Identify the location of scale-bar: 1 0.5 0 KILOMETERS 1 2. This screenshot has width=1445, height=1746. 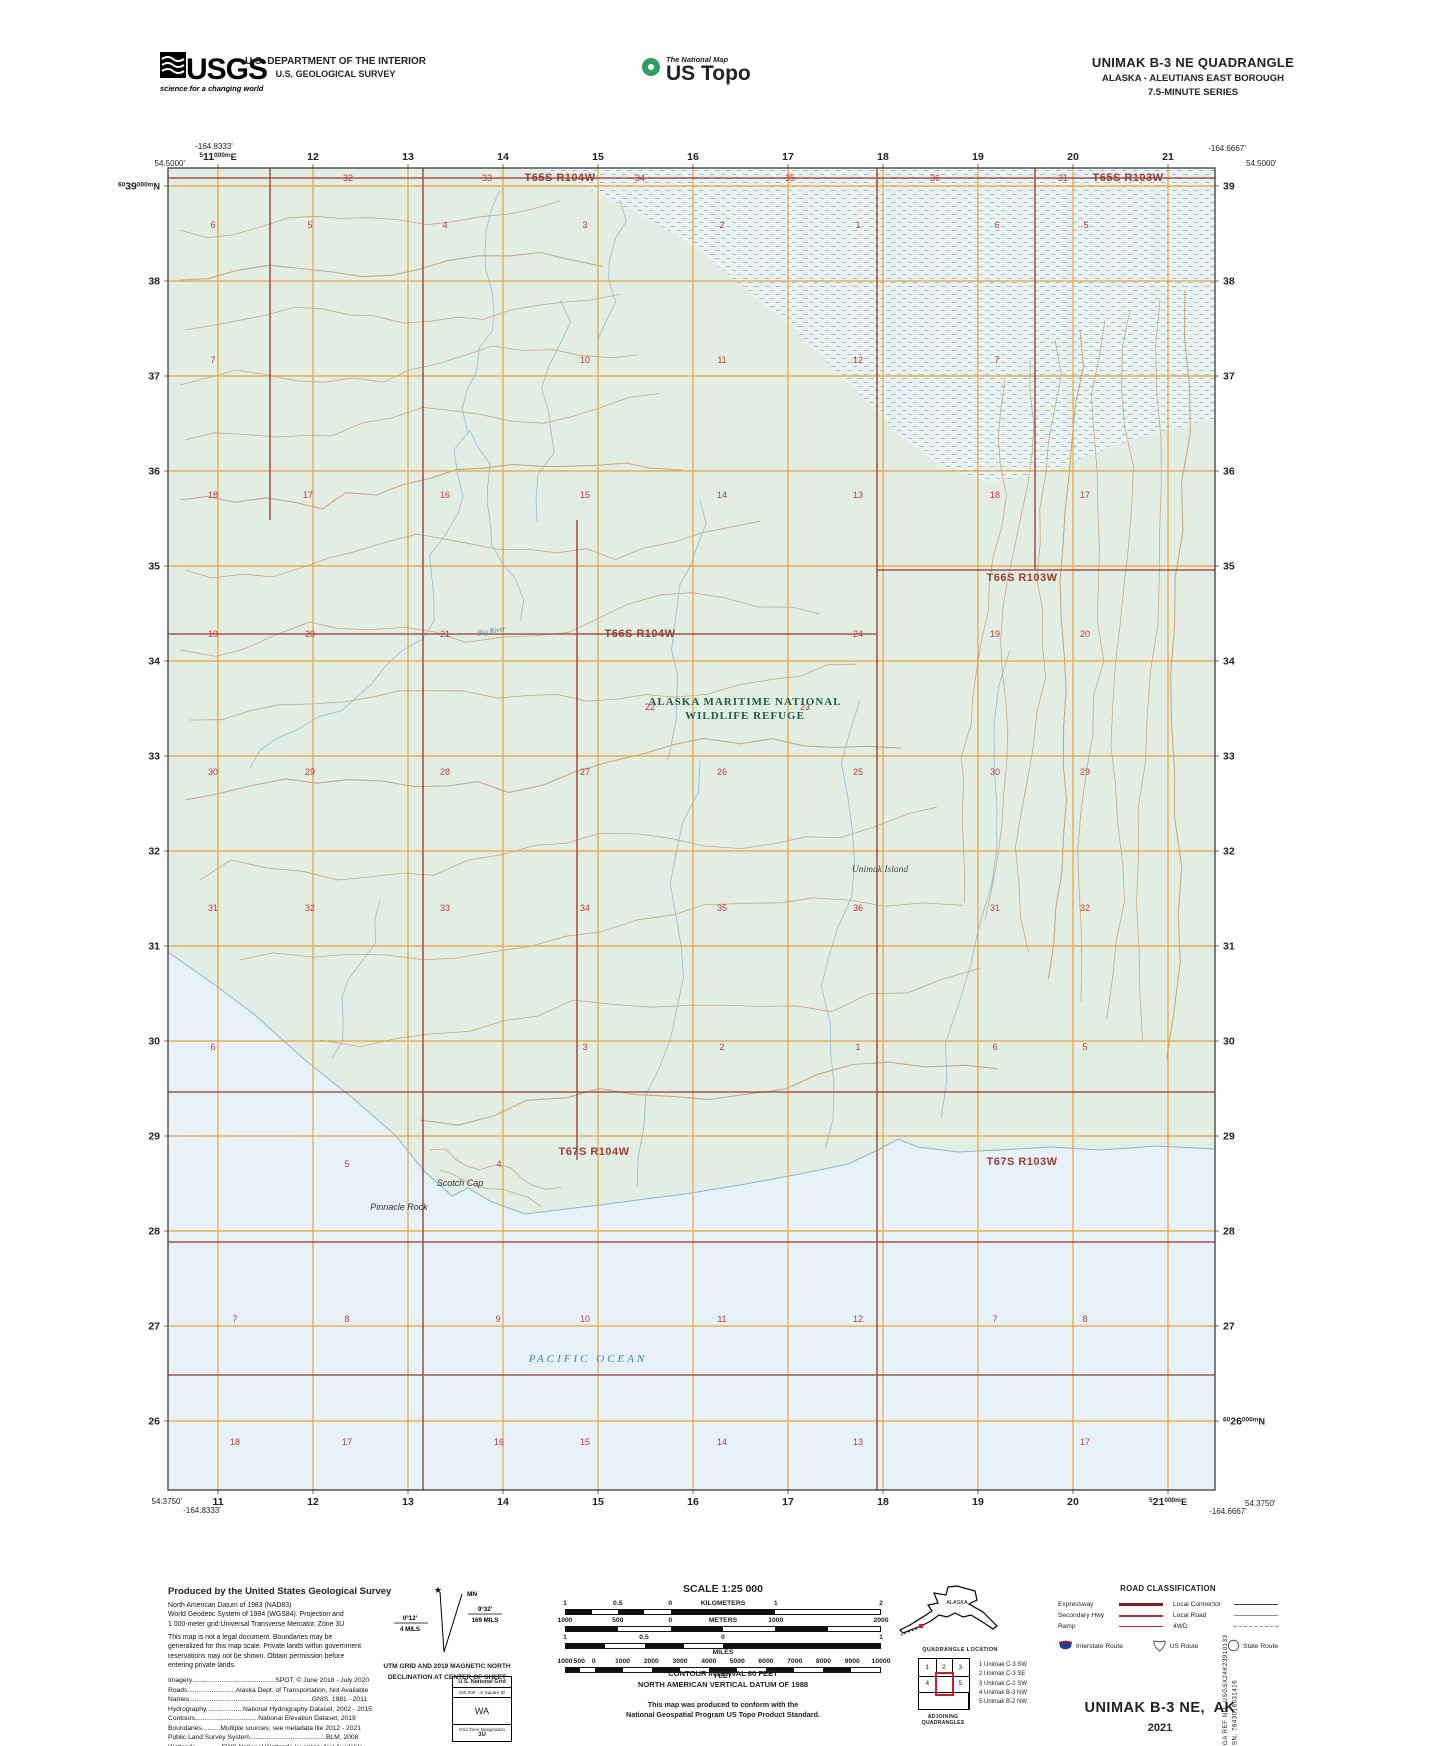
(723, 1608).